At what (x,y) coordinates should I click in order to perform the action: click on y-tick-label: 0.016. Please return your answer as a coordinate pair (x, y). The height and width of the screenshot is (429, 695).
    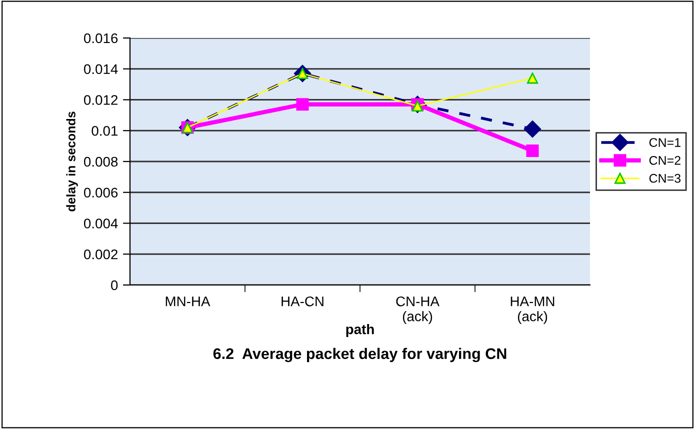
    Looking at the image, I should click on (101, 38).